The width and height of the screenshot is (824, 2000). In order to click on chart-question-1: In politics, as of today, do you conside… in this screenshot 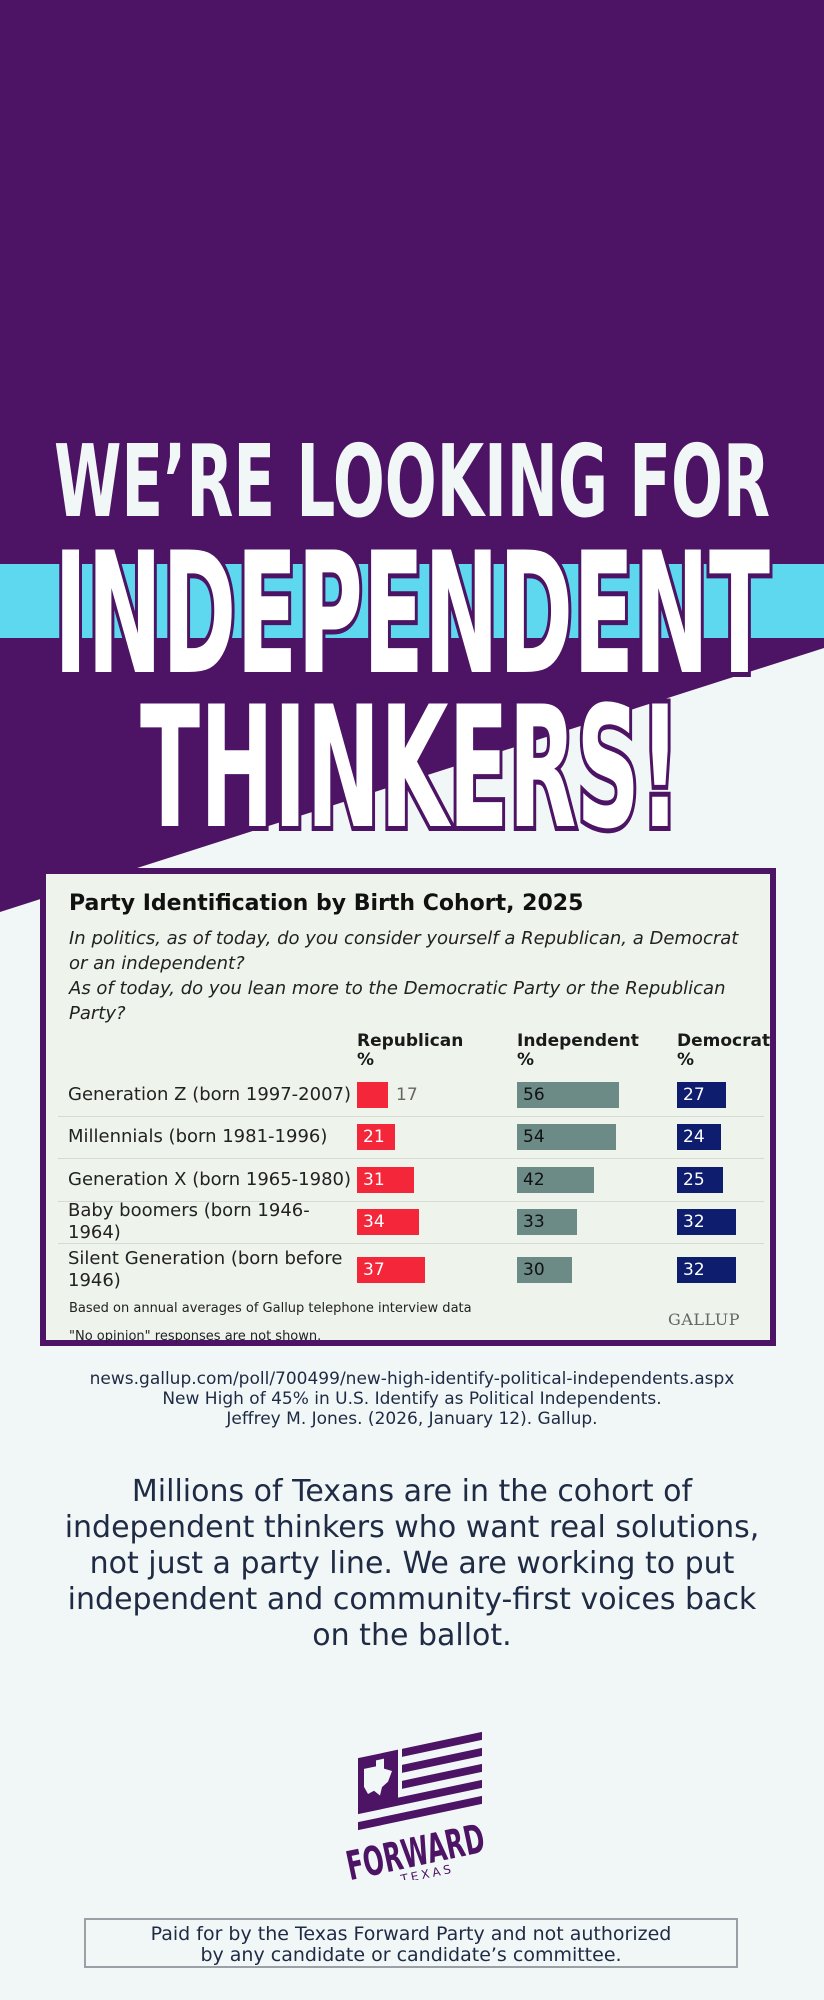, I will do `click(404, 951)`.